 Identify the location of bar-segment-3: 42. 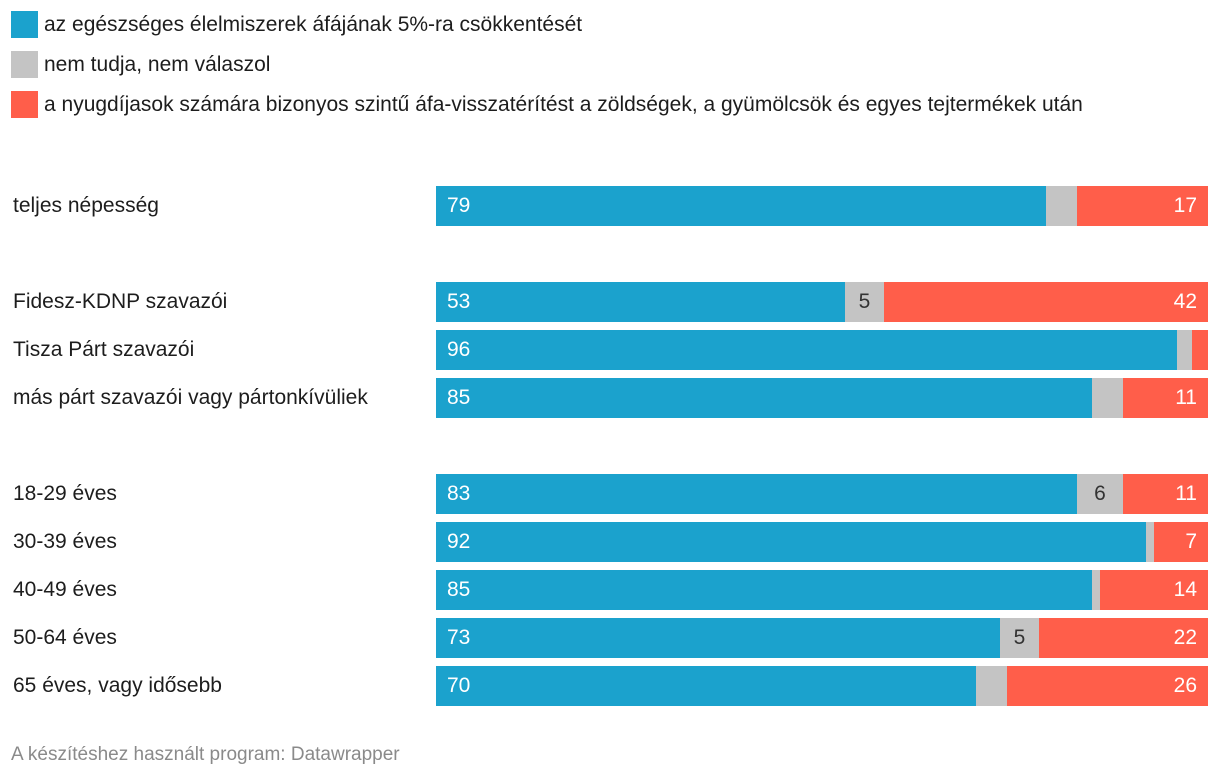
(1046, 302).